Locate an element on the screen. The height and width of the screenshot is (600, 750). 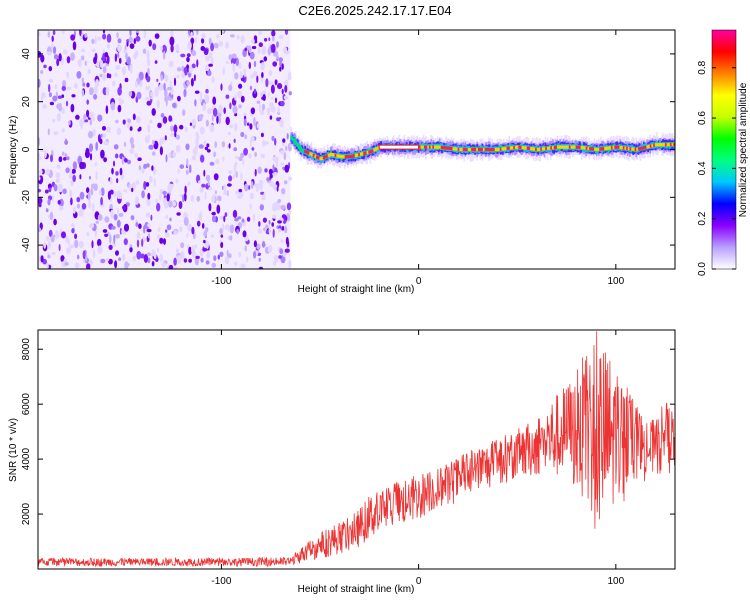
y-tick-label: 20 is located at coordinates (26, 102).